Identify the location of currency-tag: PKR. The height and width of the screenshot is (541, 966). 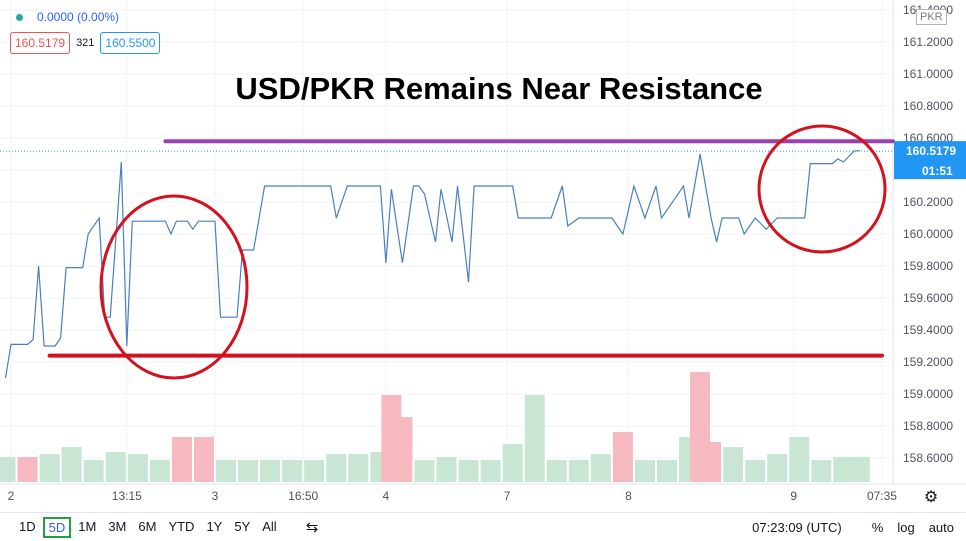
(931, 17).